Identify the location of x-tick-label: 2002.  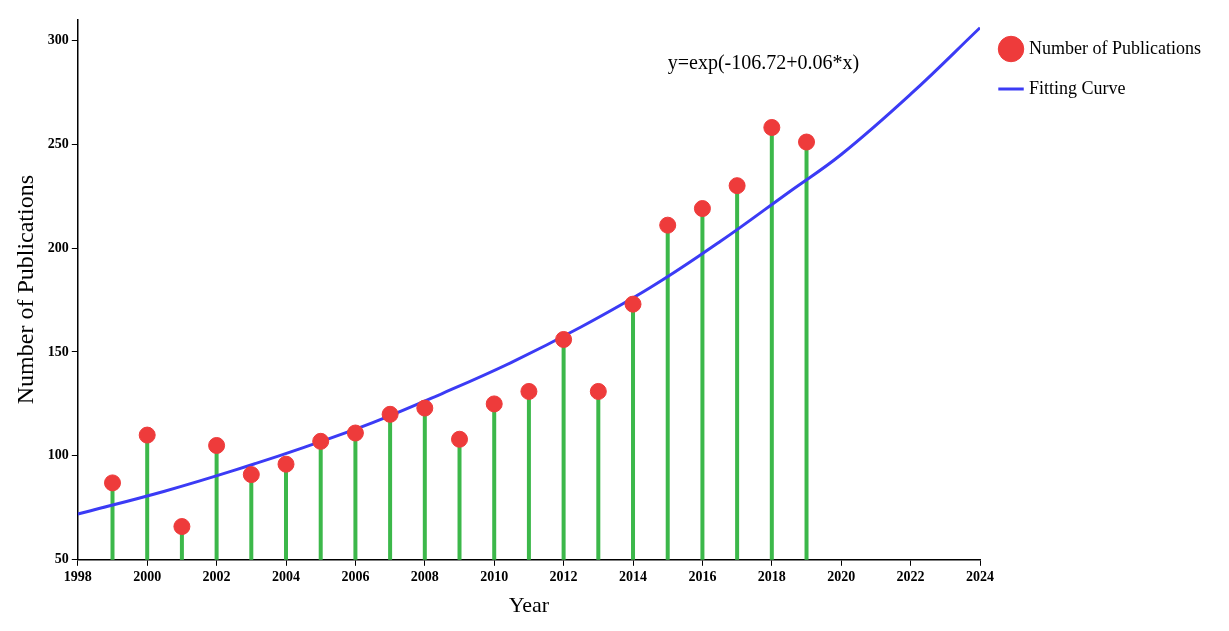
(216, 576).